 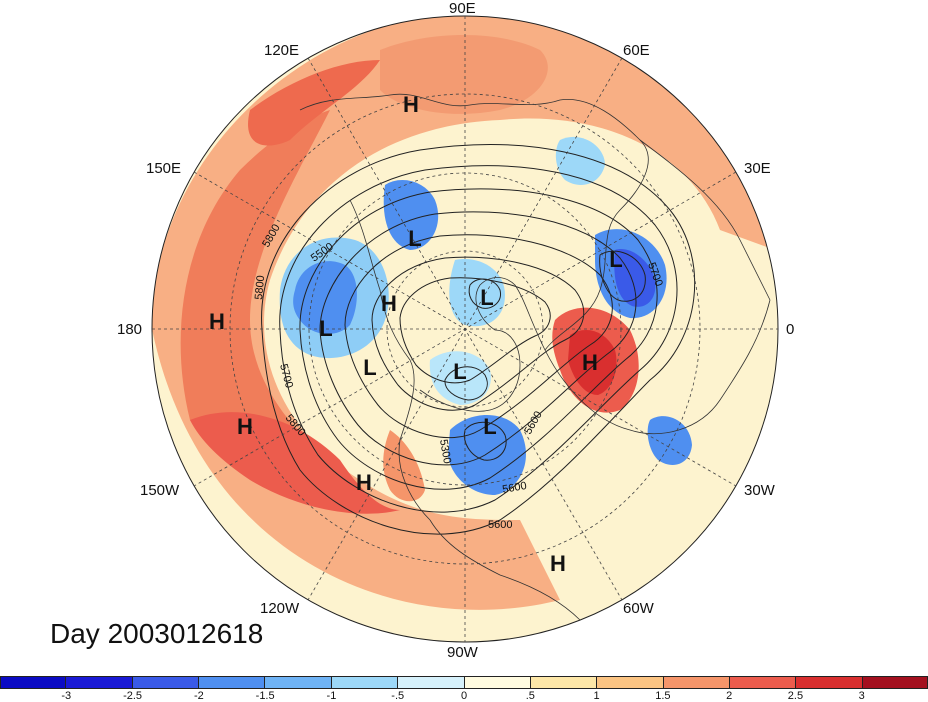 I want to click on lon-label-120e: 120E, so click(x=282, y=50).